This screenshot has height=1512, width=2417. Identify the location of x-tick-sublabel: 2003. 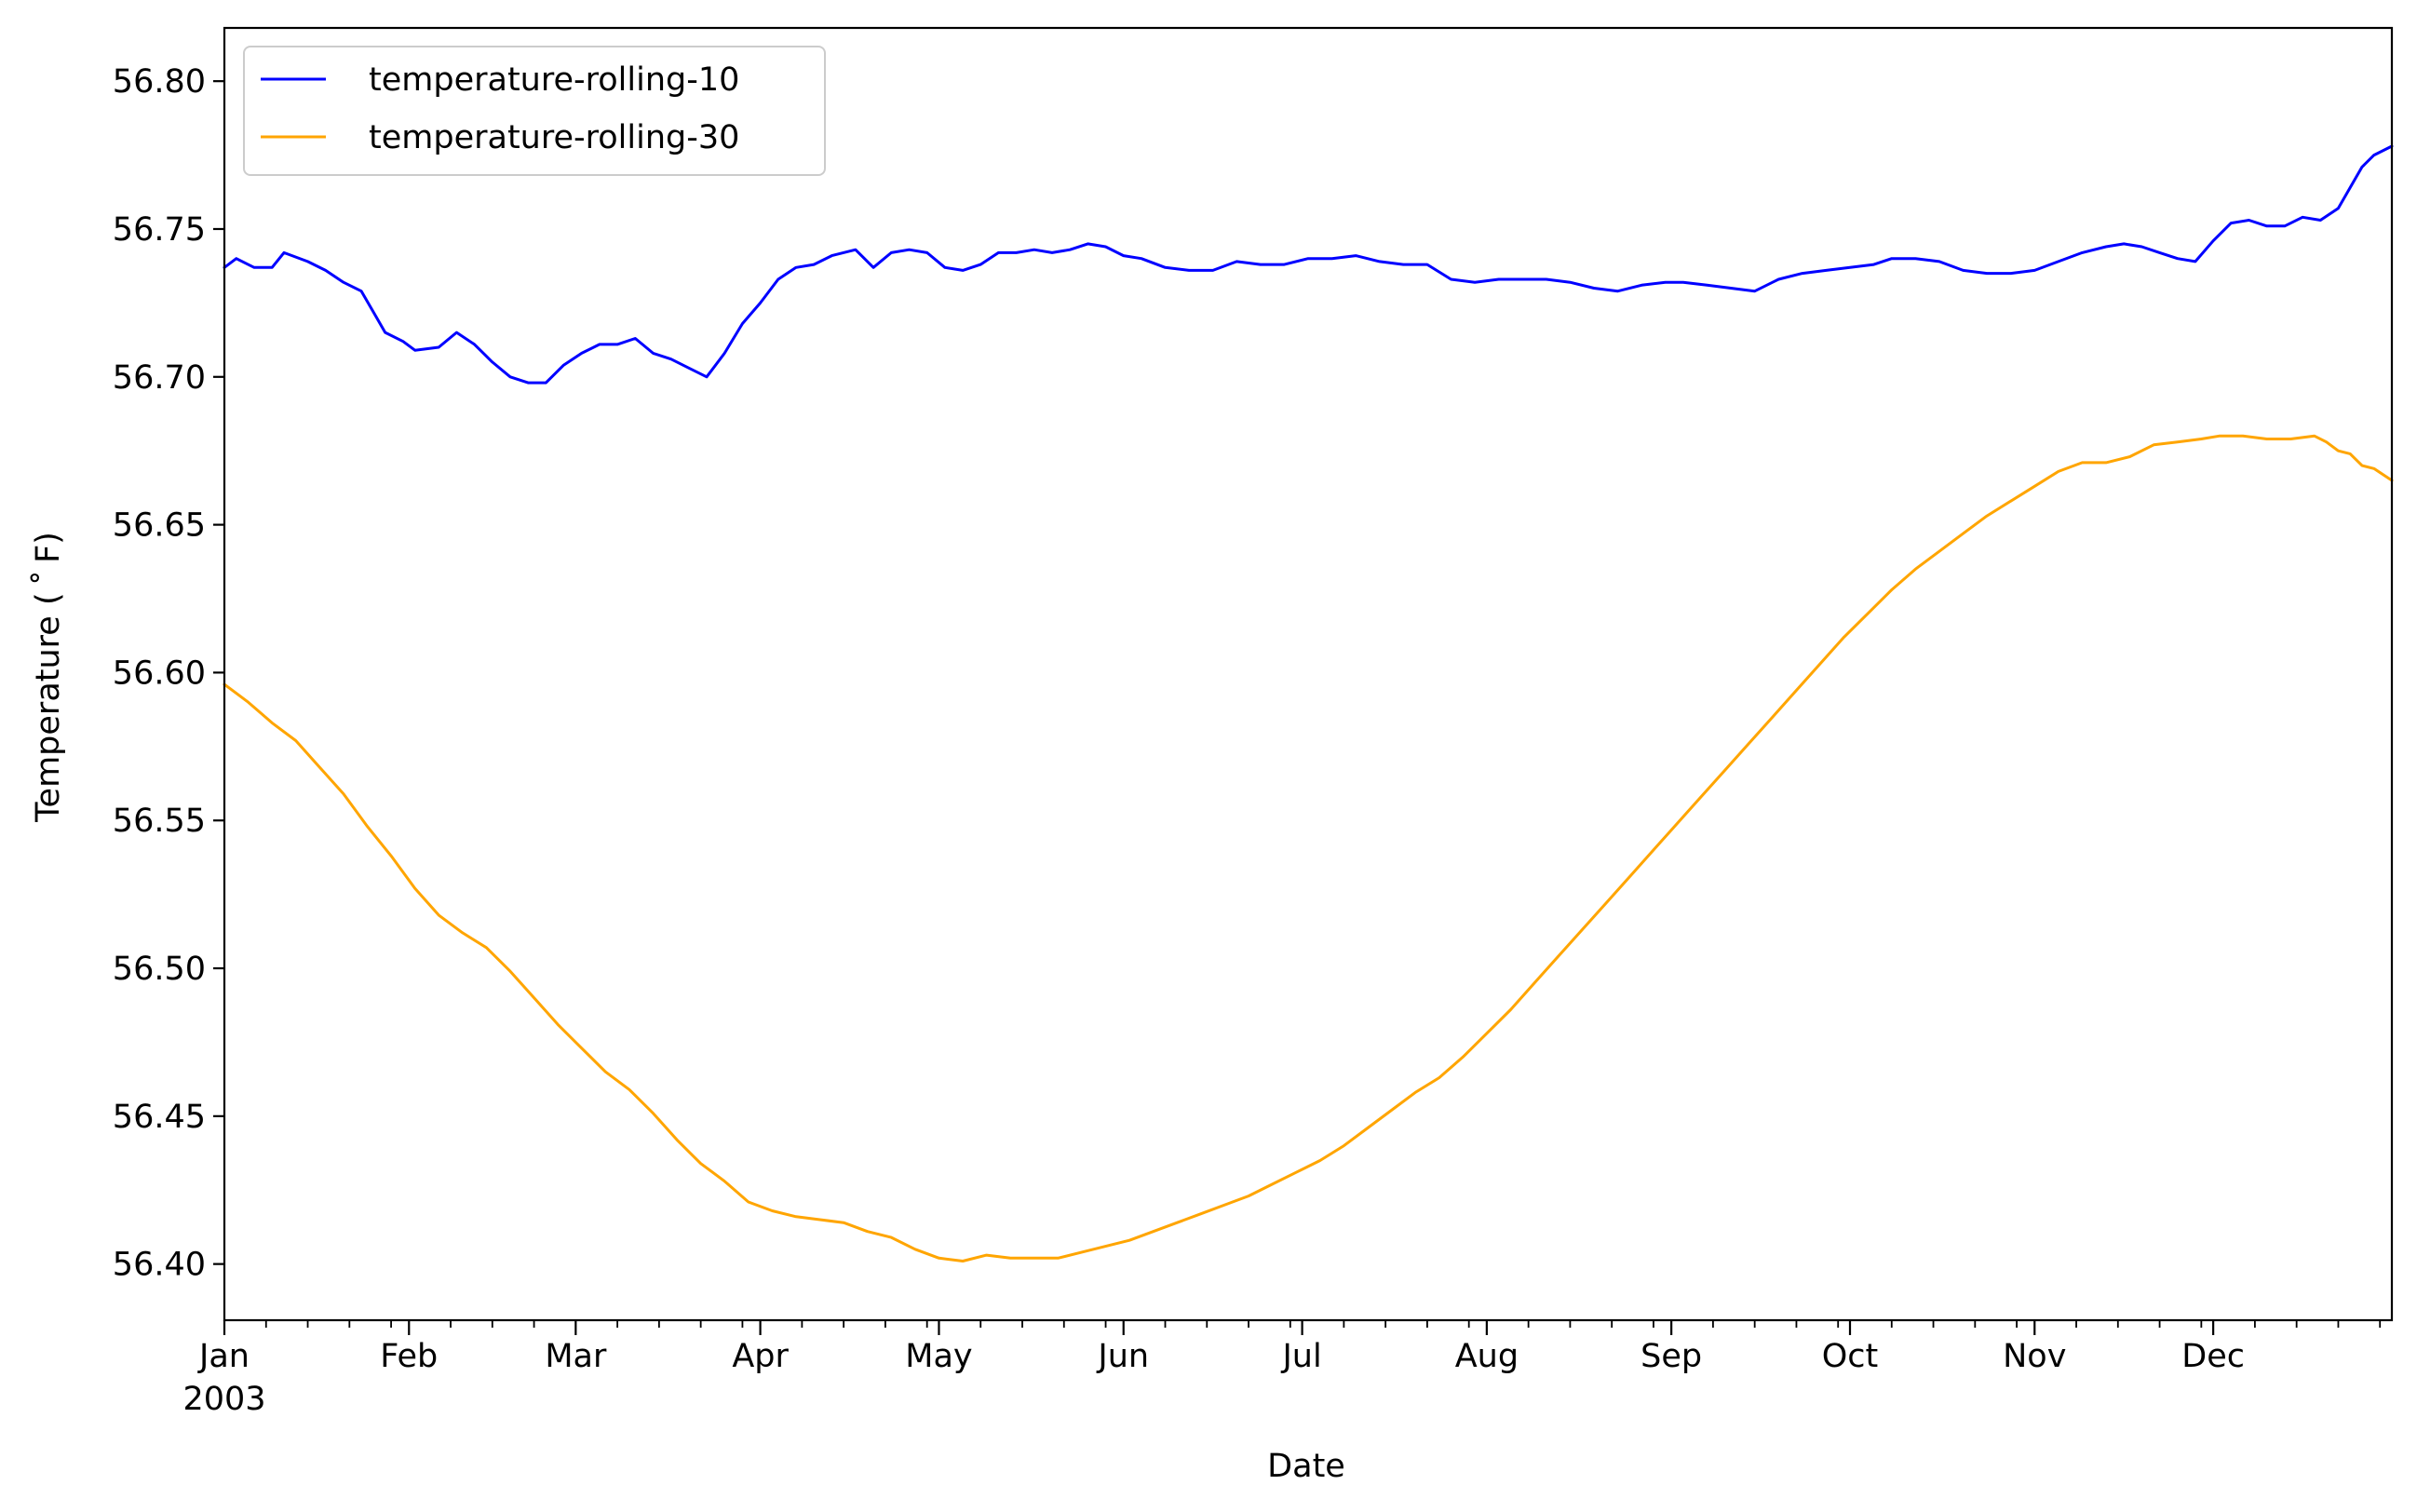
(224, 1399).